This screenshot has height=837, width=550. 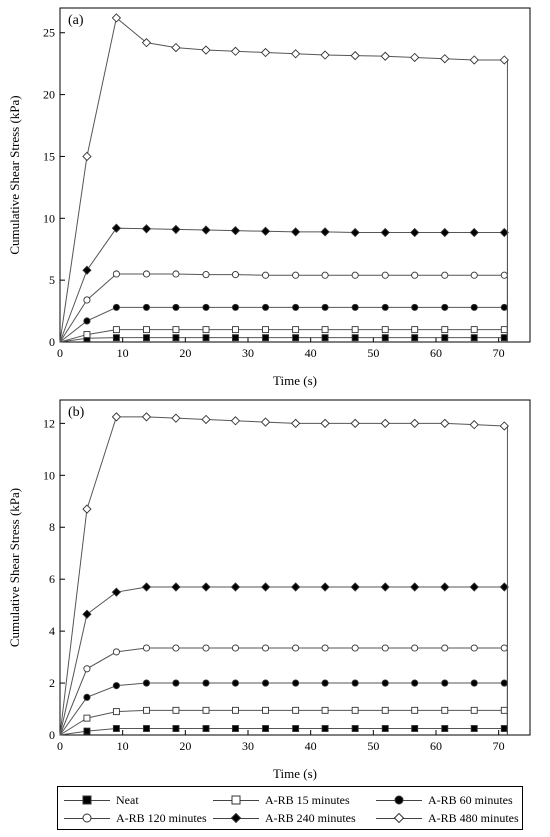 What do you see at coordinates (499, 353) in the screenshot?
I see `x-tick-label: 70` at bounding box center [499, 353].